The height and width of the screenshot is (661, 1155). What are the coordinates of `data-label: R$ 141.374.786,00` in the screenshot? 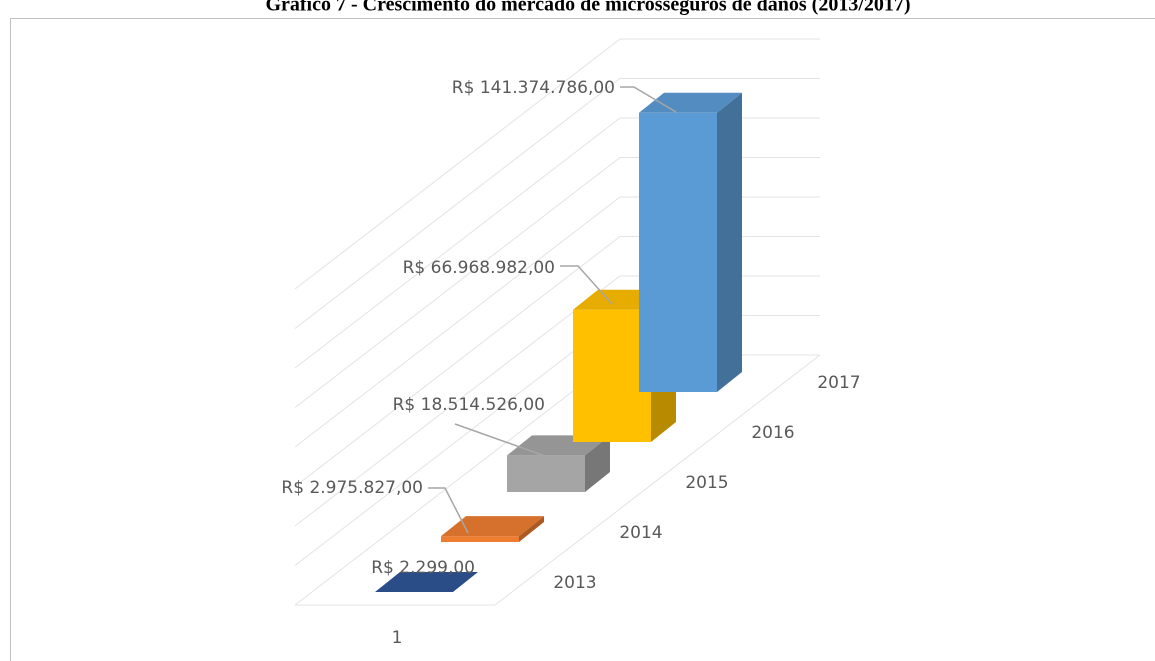 It's located at (533, 88).